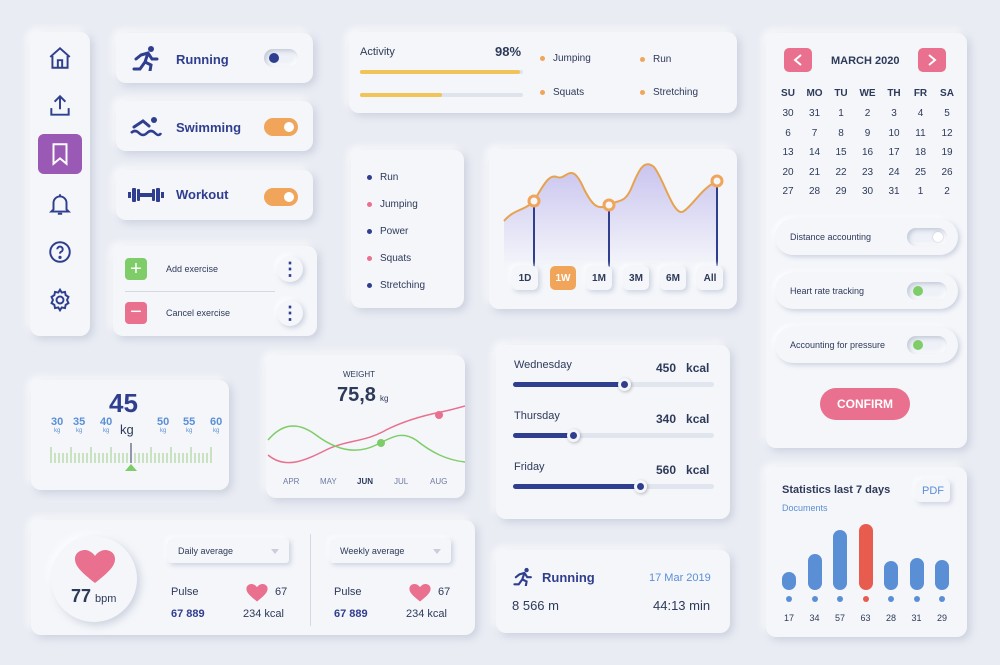 Image resolution: width=1000 pixels, height=665 pixels. What do you see at coordinates (814, 191) in the screenshot?
I see `calendar-day: 28` at bounding box center [814, 191].